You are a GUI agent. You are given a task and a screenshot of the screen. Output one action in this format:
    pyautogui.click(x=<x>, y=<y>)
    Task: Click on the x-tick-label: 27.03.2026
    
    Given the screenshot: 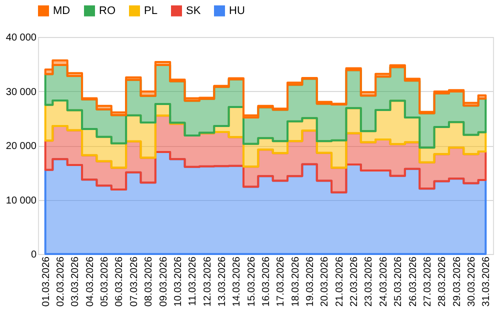 What is the action you would take?
    pyautogui.click(x=428, y=281)
    